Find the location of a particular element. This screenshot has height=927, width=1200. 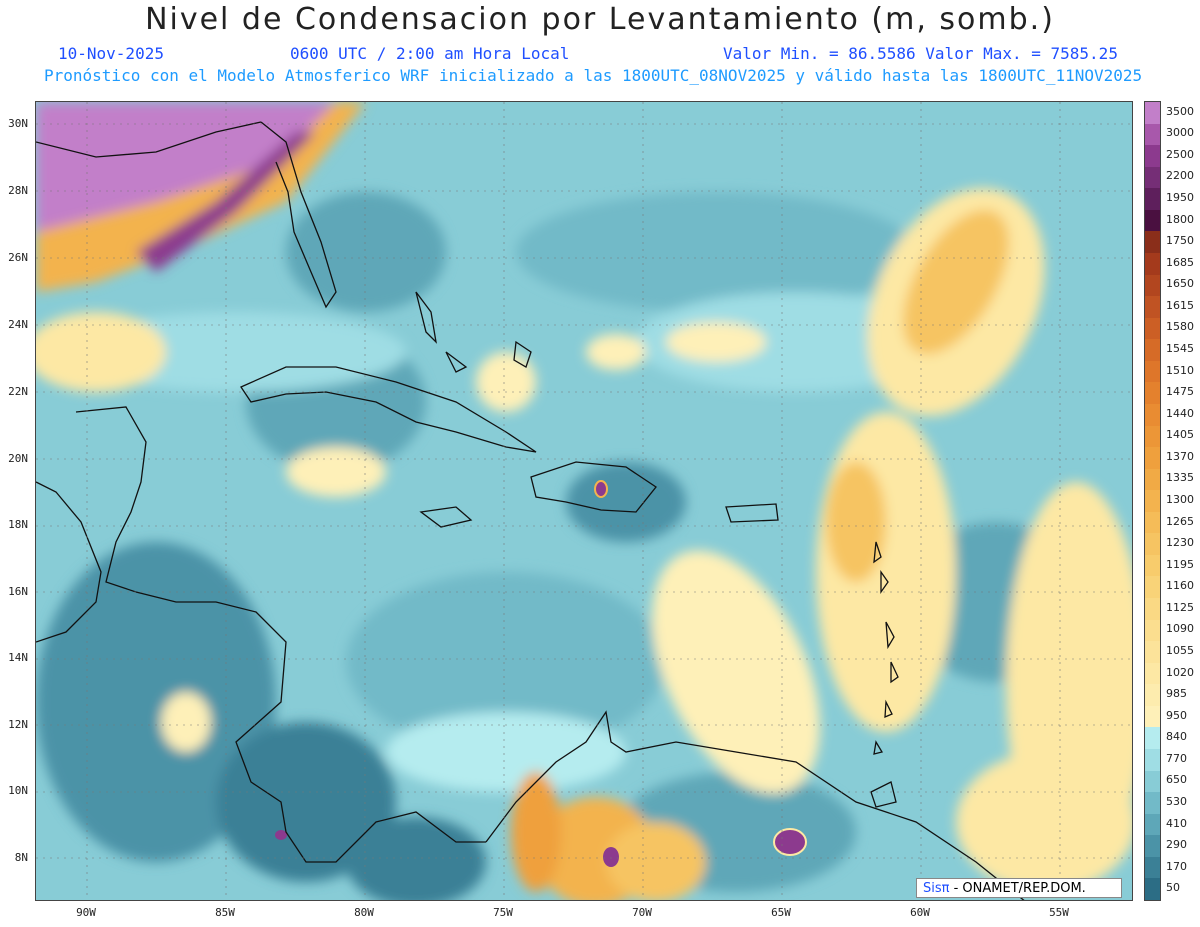

valid-time: 0600 UTC / 2:00 am Hora Local is located at coordinates (430, 53).